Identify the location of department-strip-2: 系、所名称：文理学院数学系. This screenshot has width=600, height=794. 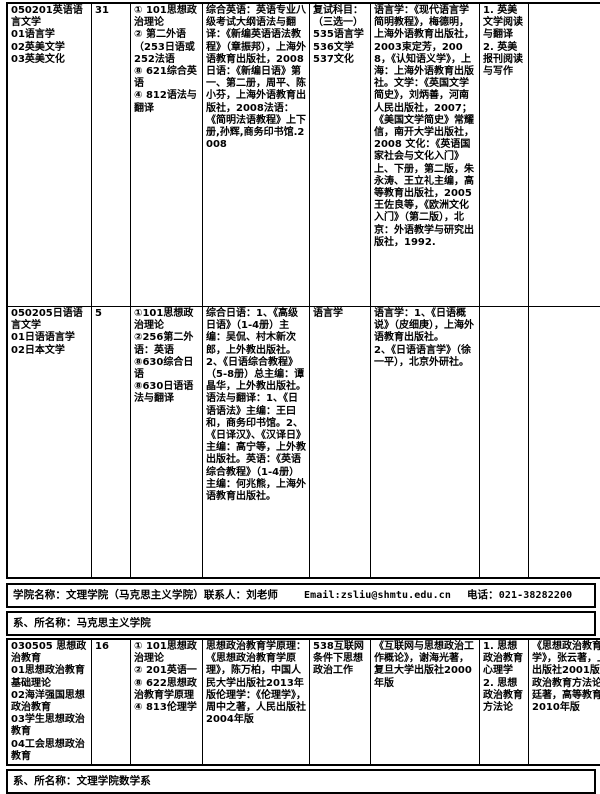
(301, 781).